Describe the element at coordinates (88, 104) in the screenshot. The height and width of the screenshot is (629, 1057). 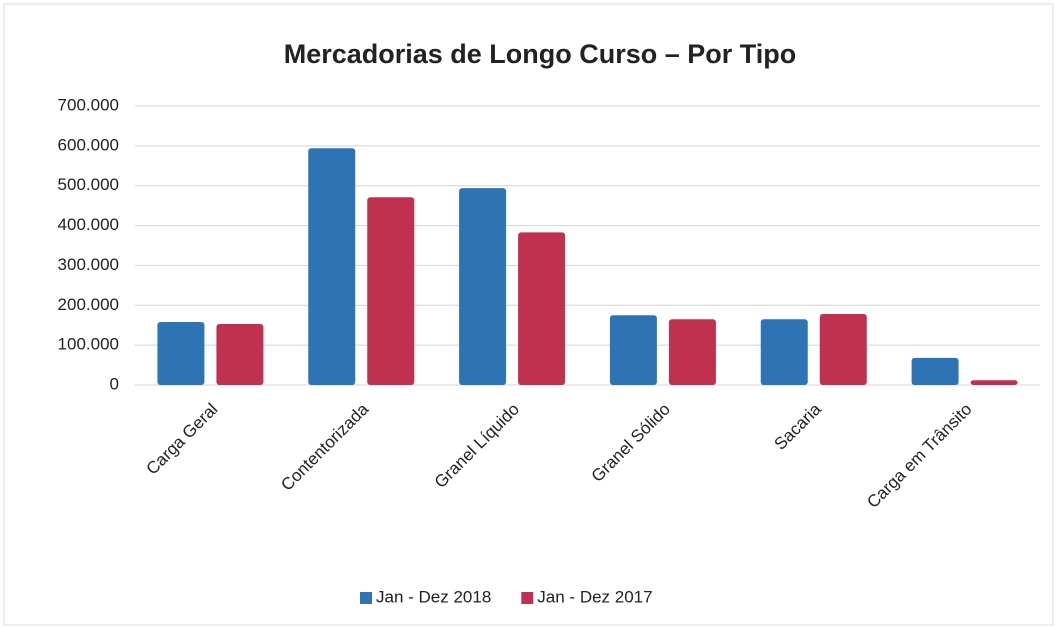
I see `y-tick-label: 700.000` at that location.